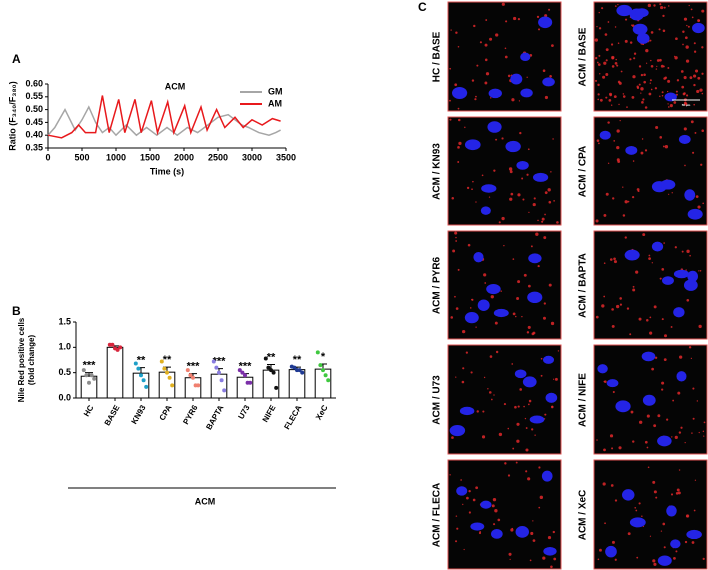 The image size is (708, 570). Describe the element at coordinates (437, 285) in the screenshot. I see `image-label: ACM / PYR6` at that location.